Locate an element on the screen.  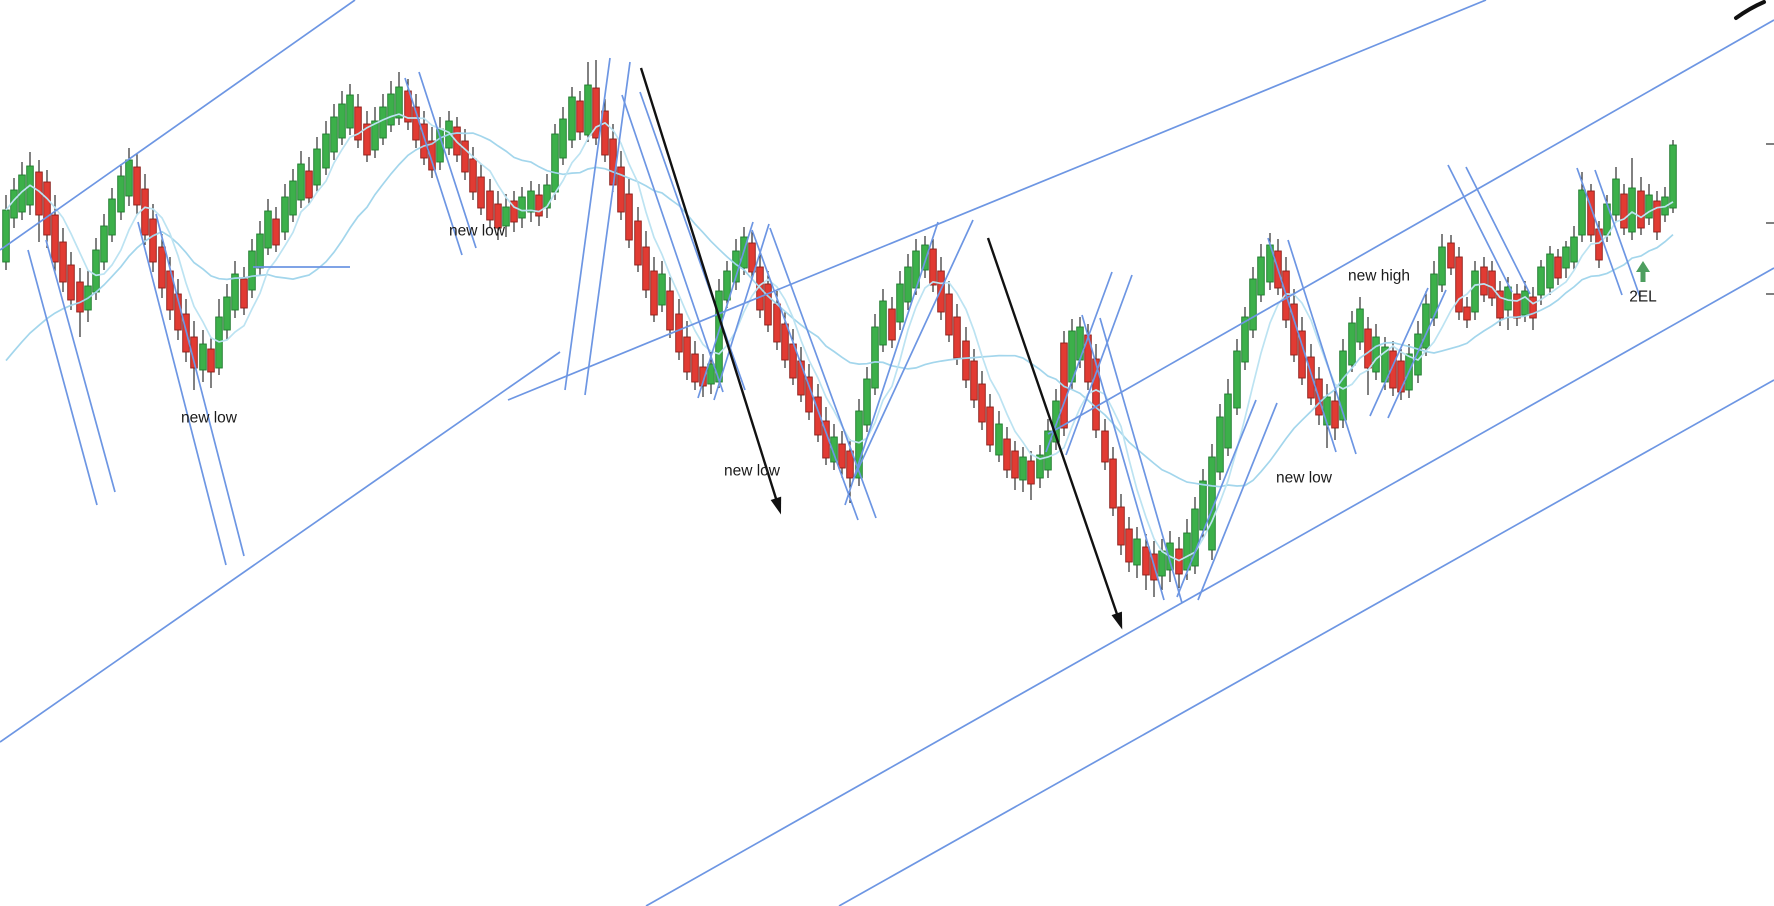
annotation-label: 2EL is located at coordinates (1643, 297).